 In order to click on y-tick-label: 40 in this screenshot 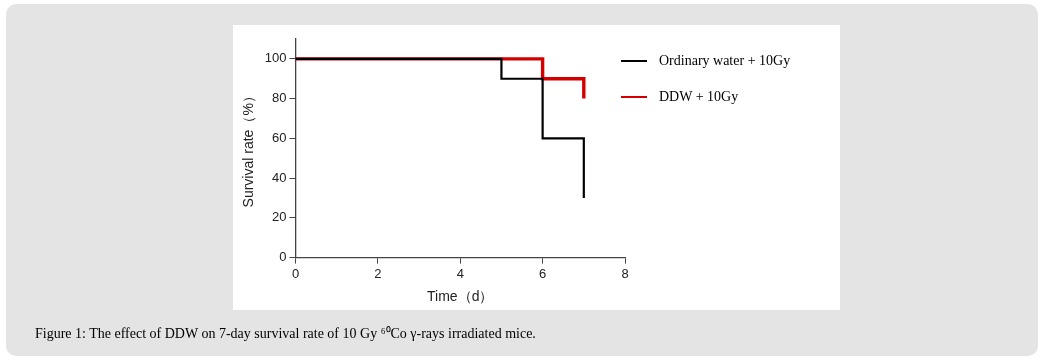, I will do `click(279, 177)`.